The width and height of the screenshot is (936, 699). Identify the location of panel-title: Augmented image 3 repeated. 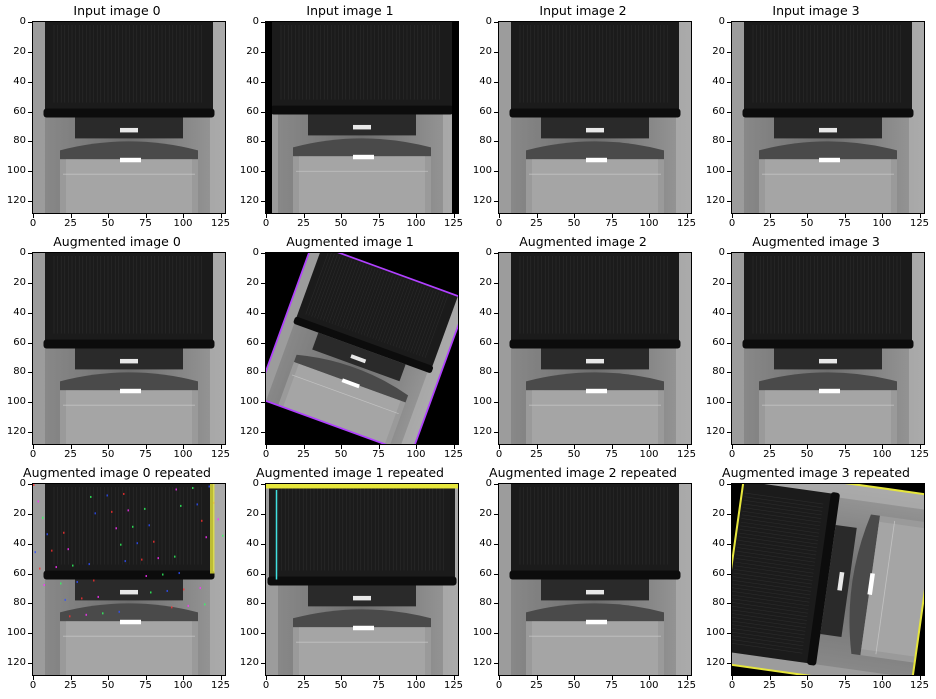
(816, 472).